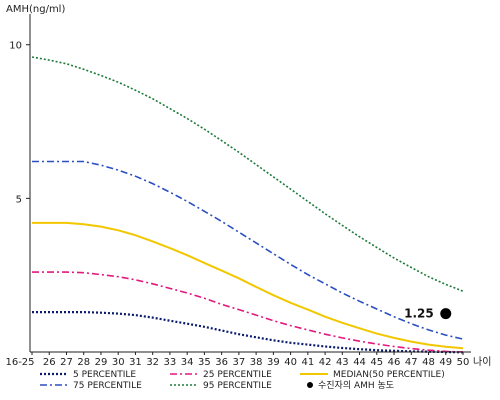  Describe the element at coordinates (411, 362) in the screenshot. I see `x-tick-label: 47` at that location.